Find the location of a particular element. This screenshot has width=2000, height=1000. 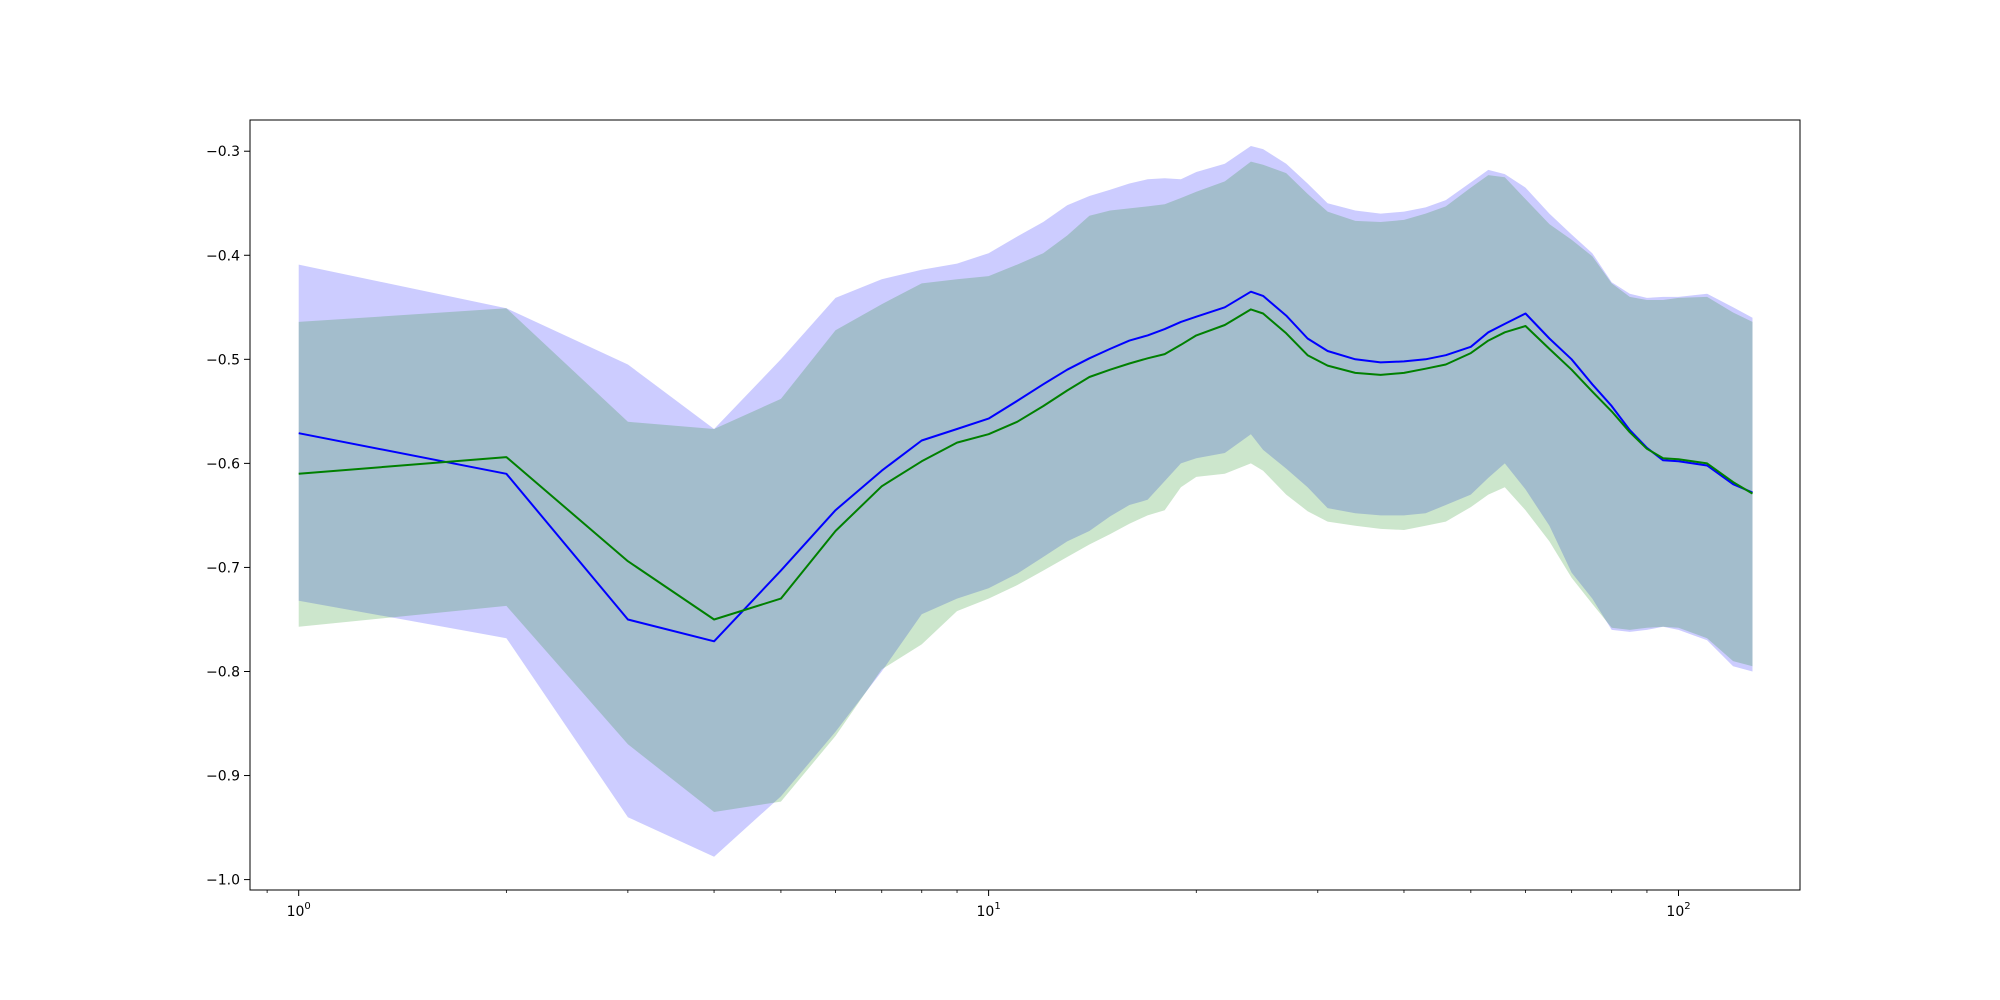

y-tick-label: −0.8 is located at coordinates (223, 672).